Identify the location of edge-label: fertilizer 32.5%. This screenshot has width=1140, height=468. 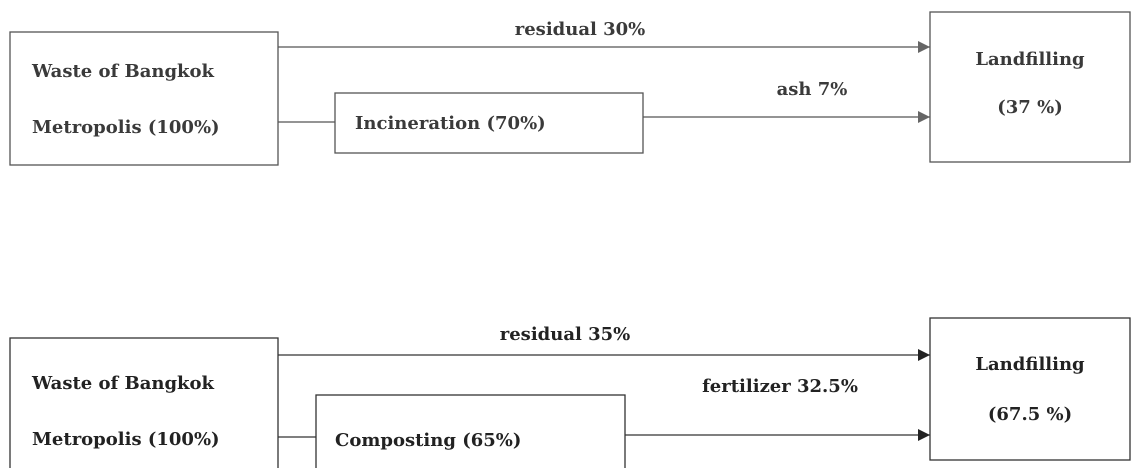
(780, 386).